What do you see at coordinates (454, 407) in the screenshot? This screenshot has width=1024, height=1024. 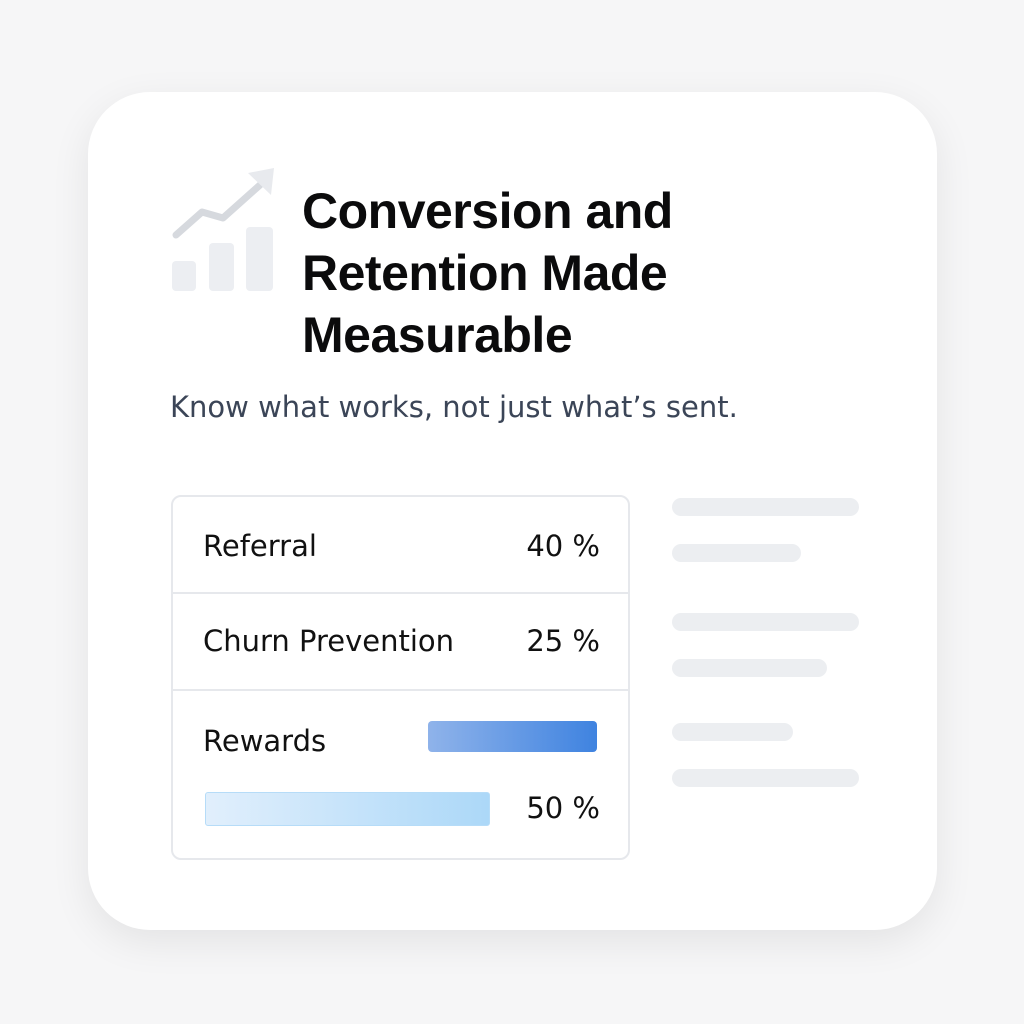 I see `subtitle: Know what works, not just what’s sent.` at bounding box center [454, 407].